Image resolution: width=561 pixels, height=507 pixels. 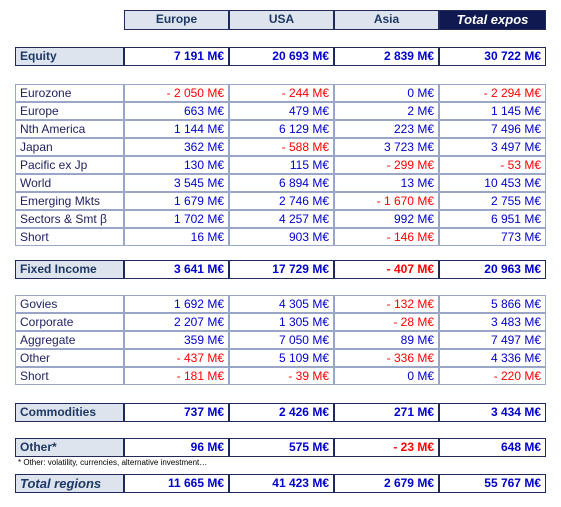 What do you see at coordinates (492, 56) in the screenshot?
I see `section-value: 30 722 M€` at bounding box center [492, 56].